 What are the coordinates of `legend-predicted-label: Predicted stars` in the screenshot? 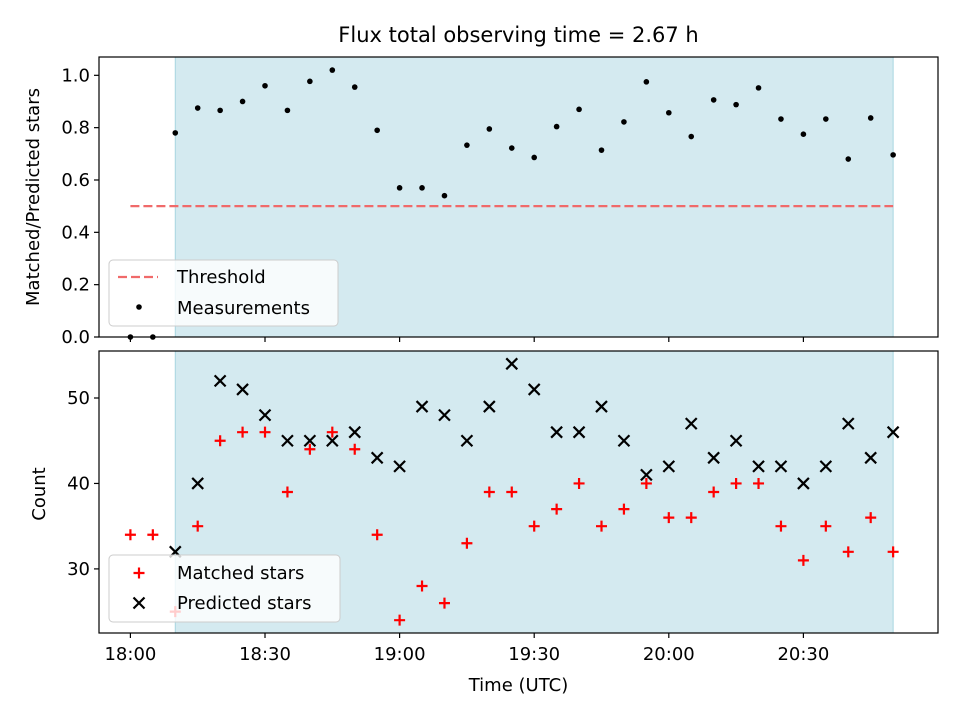 It's located at (244, 603).